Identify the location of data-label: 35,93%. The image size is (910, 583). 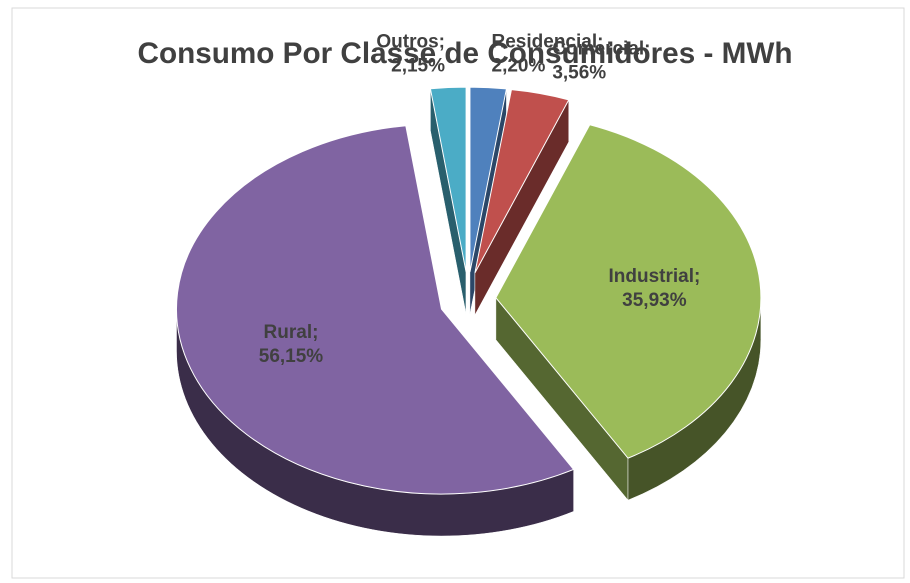
(654, 300).